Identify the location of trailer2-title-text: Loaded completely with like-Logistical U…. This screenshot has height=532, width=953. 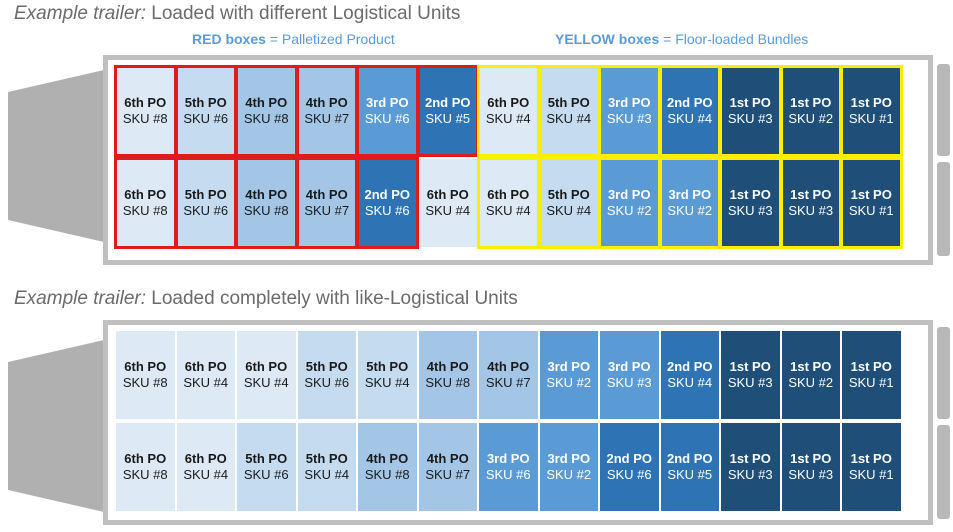
(332, 298).